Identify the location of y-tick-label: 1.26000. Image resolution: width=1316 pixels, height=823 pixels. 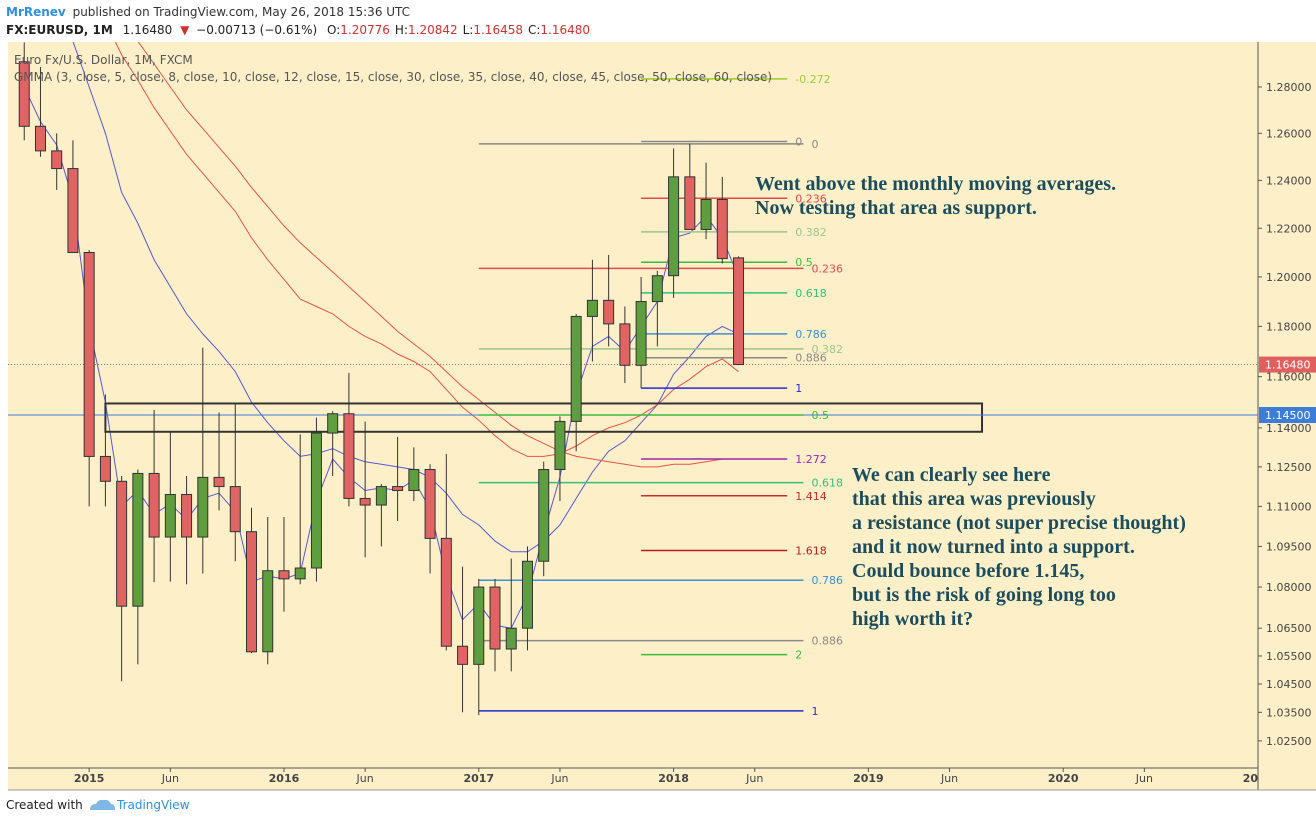
(1289, 133).